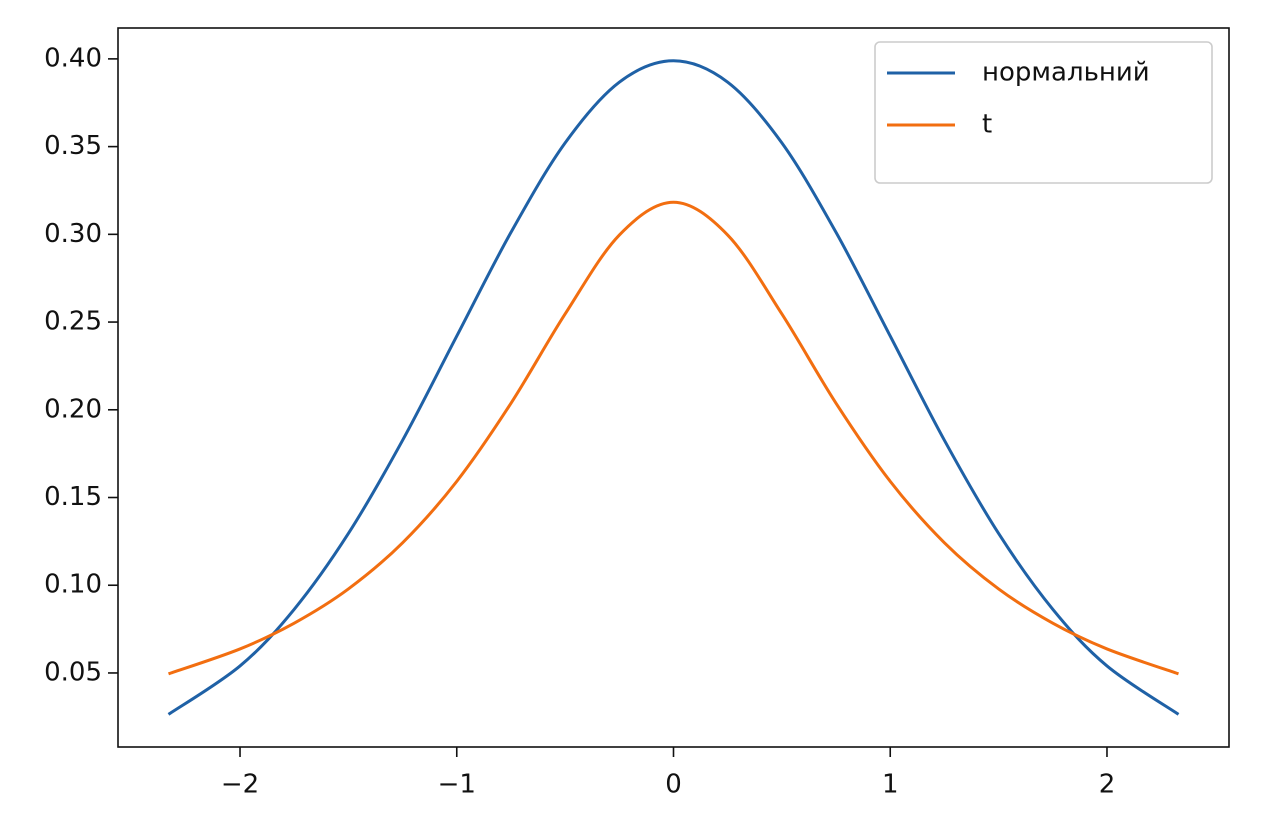 This screenshot has width=1265, height=832. What do you see at coordinates (987, 125) in the screenshot?
I see `legend-label: t` at bounding box center [987, 125].